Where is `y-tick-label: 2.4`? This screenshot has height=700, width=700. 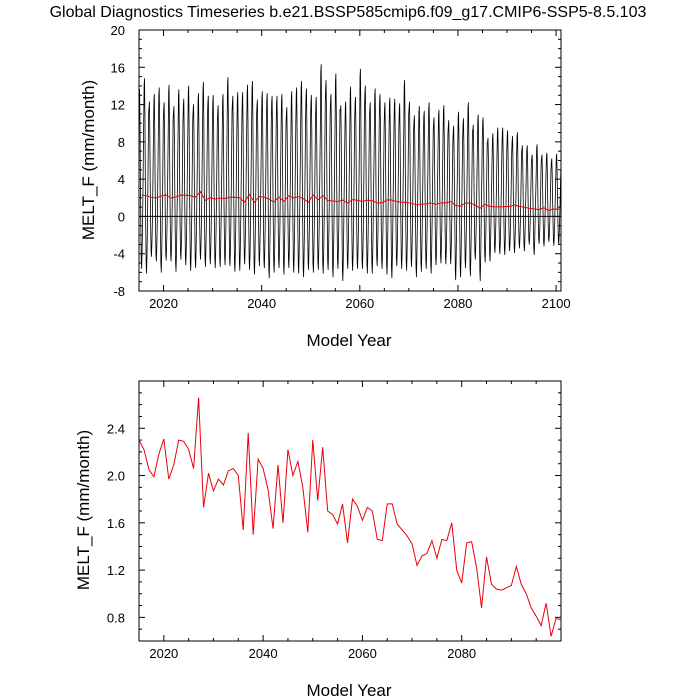 y-tick-label: 2.4 is located at coordinates (116, 428).